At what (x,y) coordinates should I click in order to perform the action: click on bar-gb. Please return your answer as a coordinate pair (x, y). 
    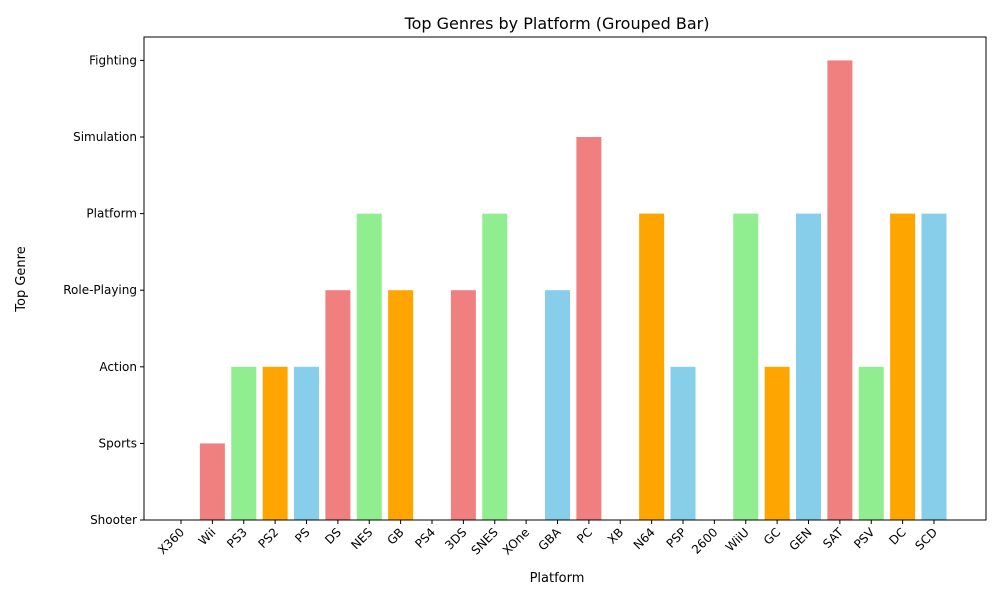
    Looking at the image, I should click on (401, 405).